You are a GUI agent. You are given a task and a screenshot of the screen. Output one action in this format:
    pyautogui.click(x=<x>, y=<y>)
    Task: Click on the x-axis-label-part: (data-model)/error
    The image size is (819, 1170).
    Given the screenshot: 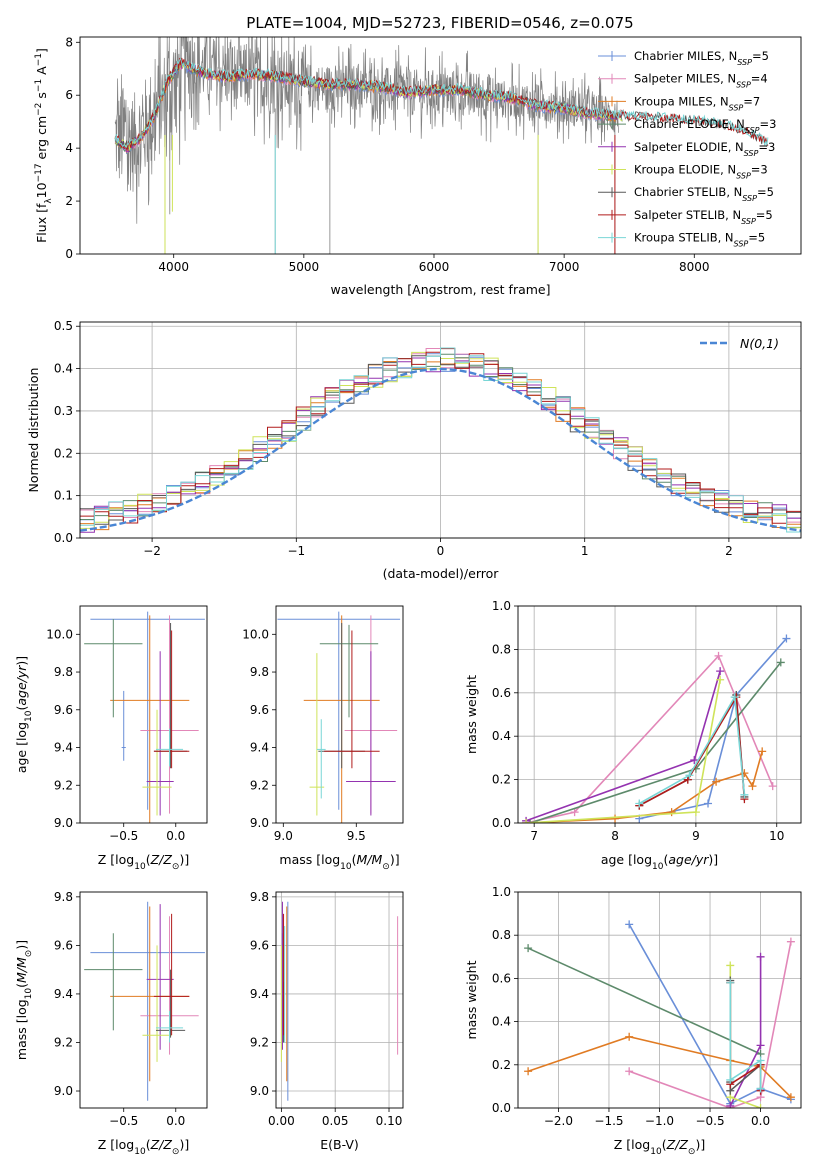 What is the action you would take?
    pyautogui.click(x=441, y=573)
    